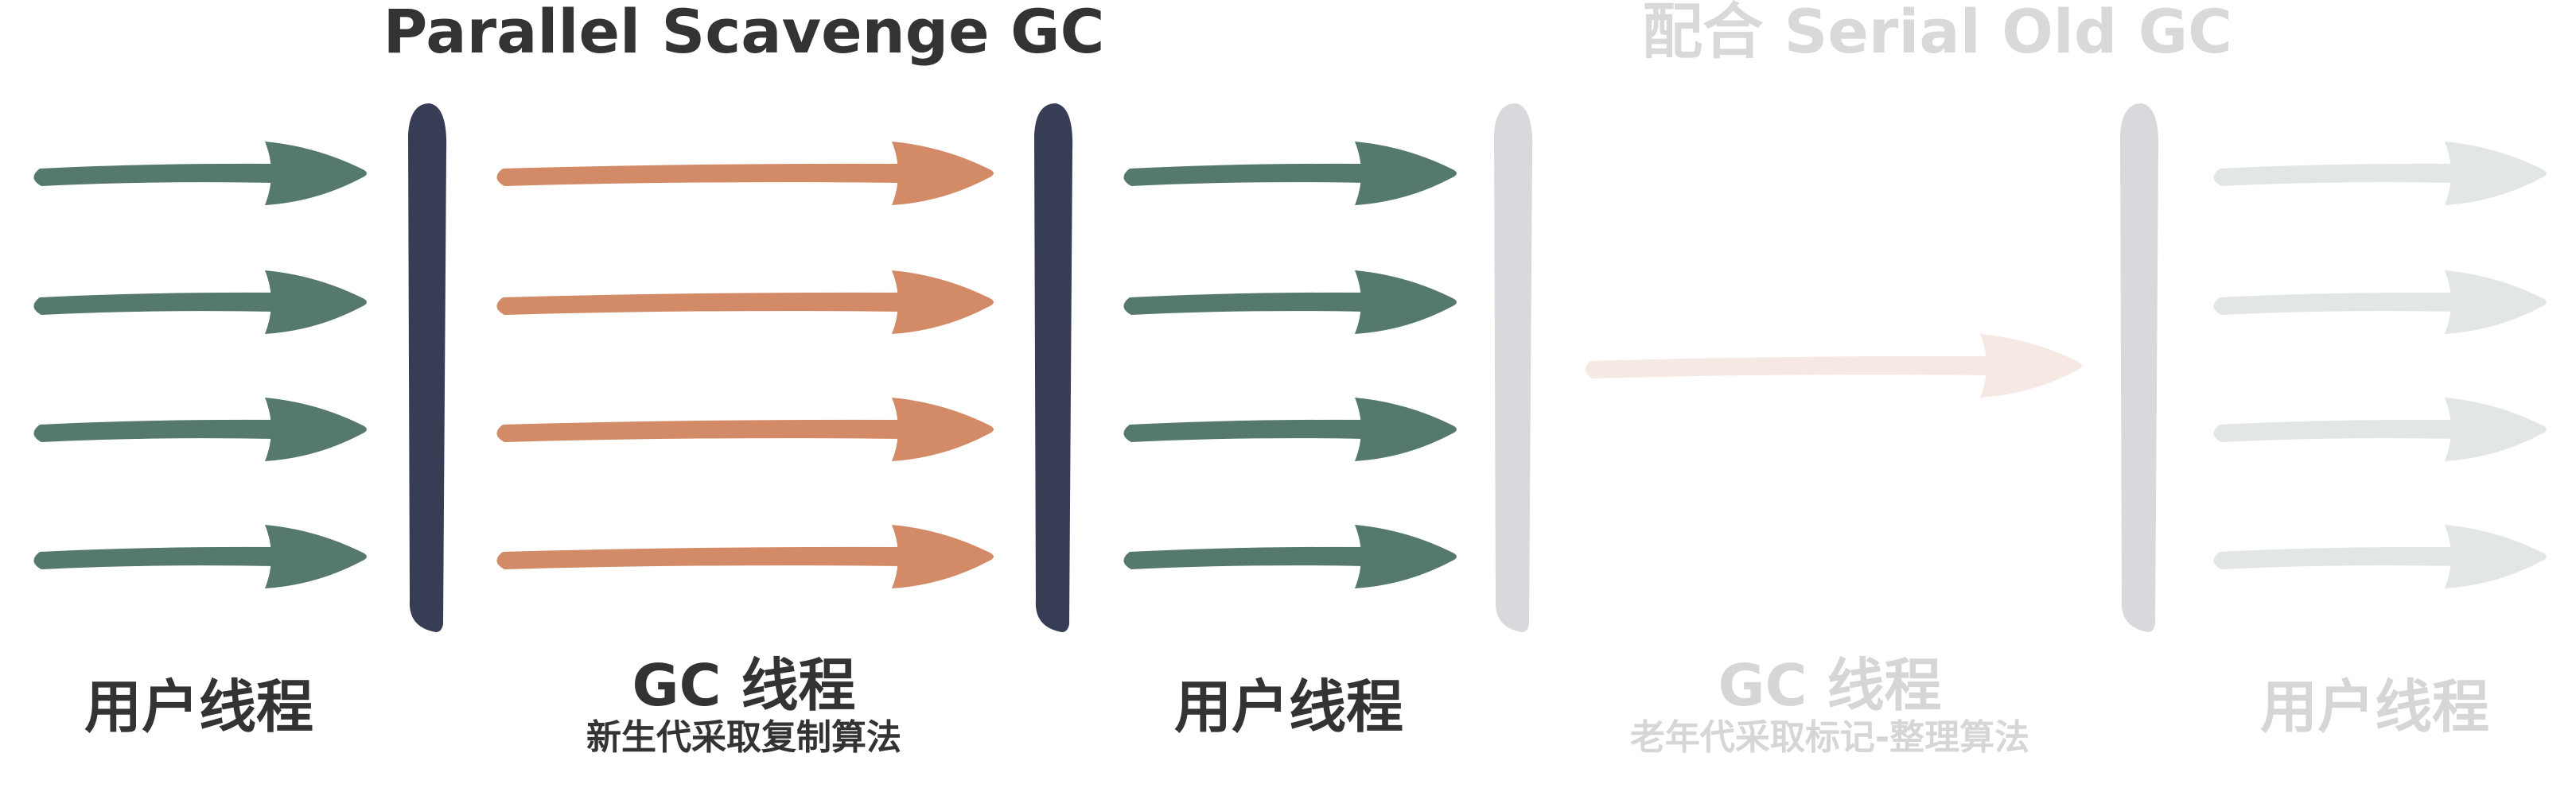 This screenshot has height=788, width=2576. What do you see at coordinates (1288, 706) in the screenshot?
I see `label-user-threads-2: 用户线程` at bounding box center [1288, 706].